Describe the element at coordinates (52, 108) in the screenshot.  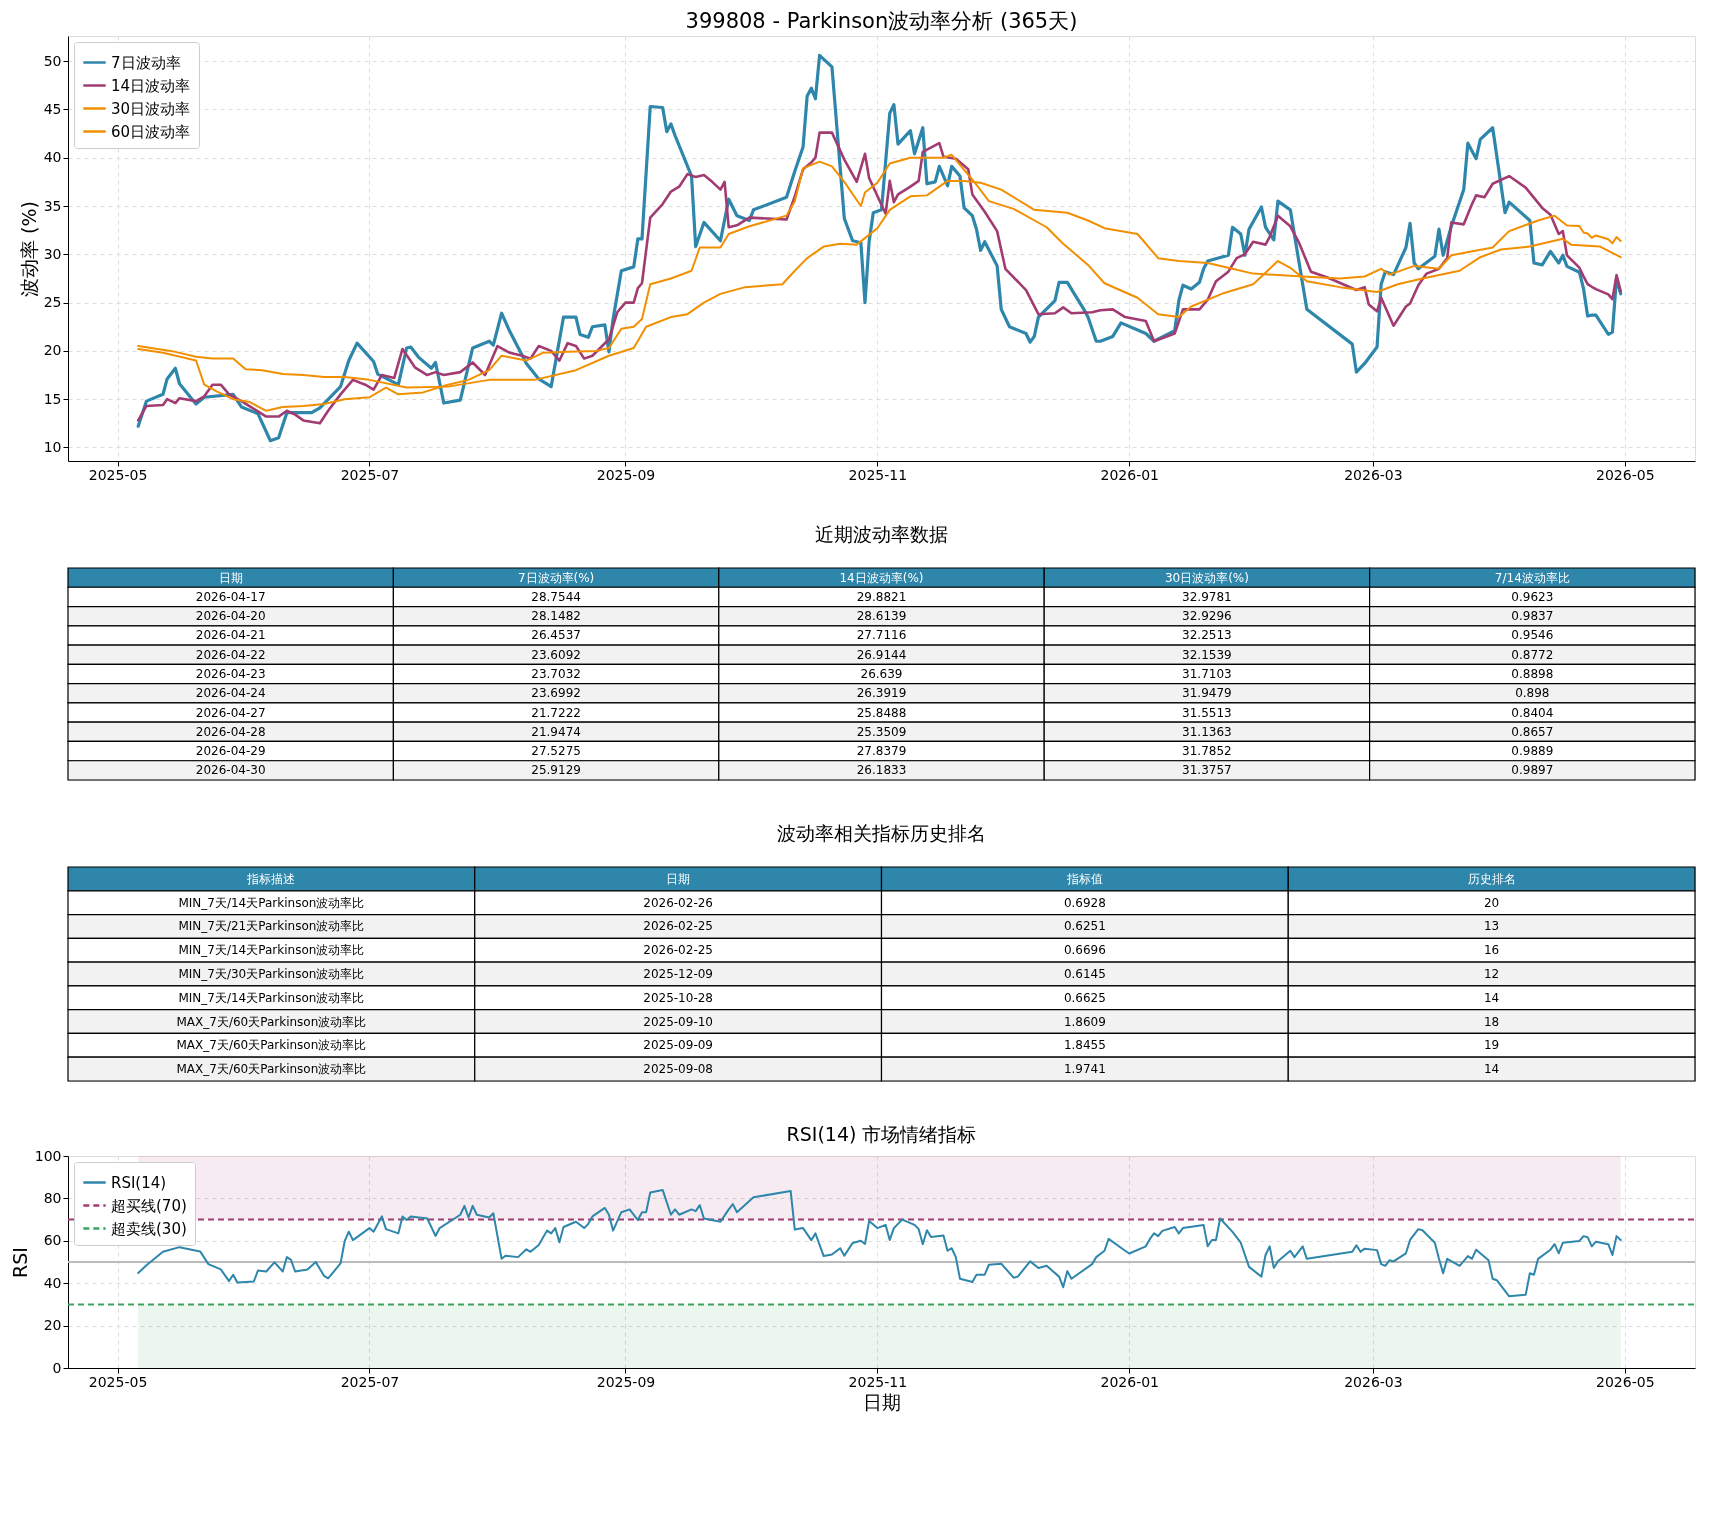
I see `y-tick-label: 45` at that location.